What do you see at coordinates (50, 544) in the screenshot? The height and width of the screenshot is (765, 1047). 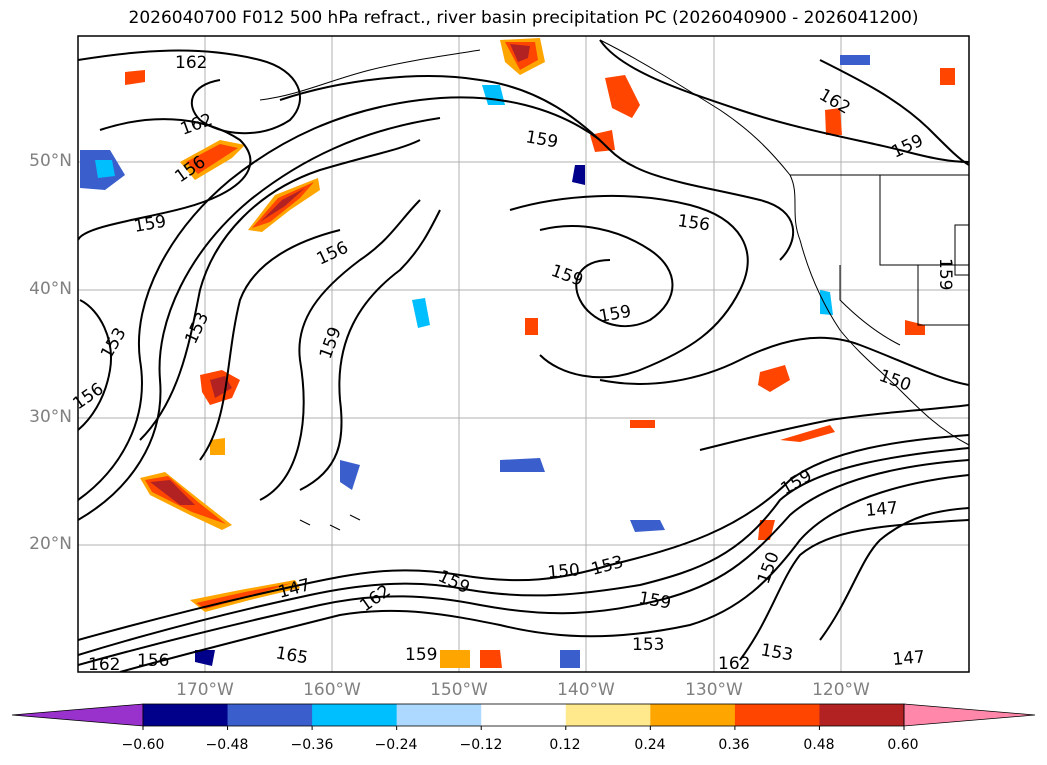 I see `lat-label: 20°N` at bounding box center [50, 544].